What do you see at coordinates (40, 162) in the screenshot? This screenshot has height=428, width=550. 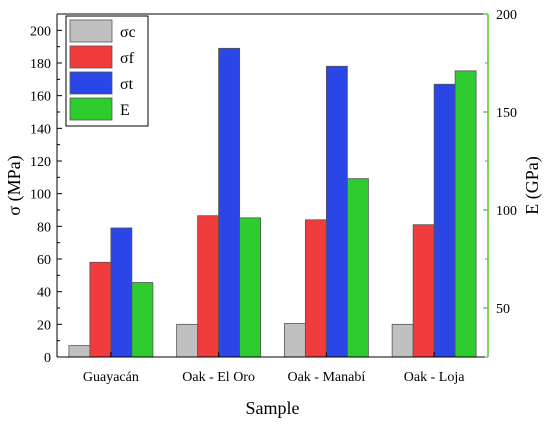 I see `y-tick-label: 120` at bounding box center [40, 162].